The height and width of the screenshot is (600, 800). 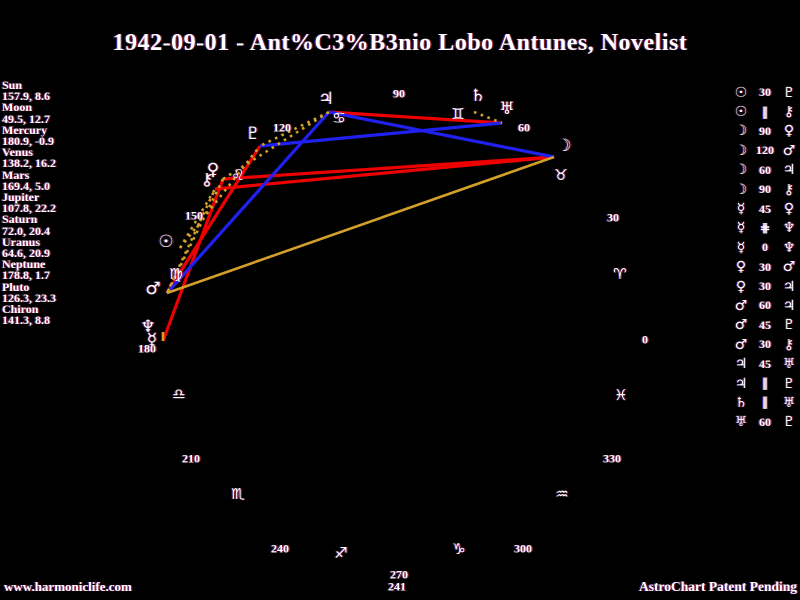 I want to click on aspect-row-6: ☽ 90 ⚷, so click(x=765, y=189).